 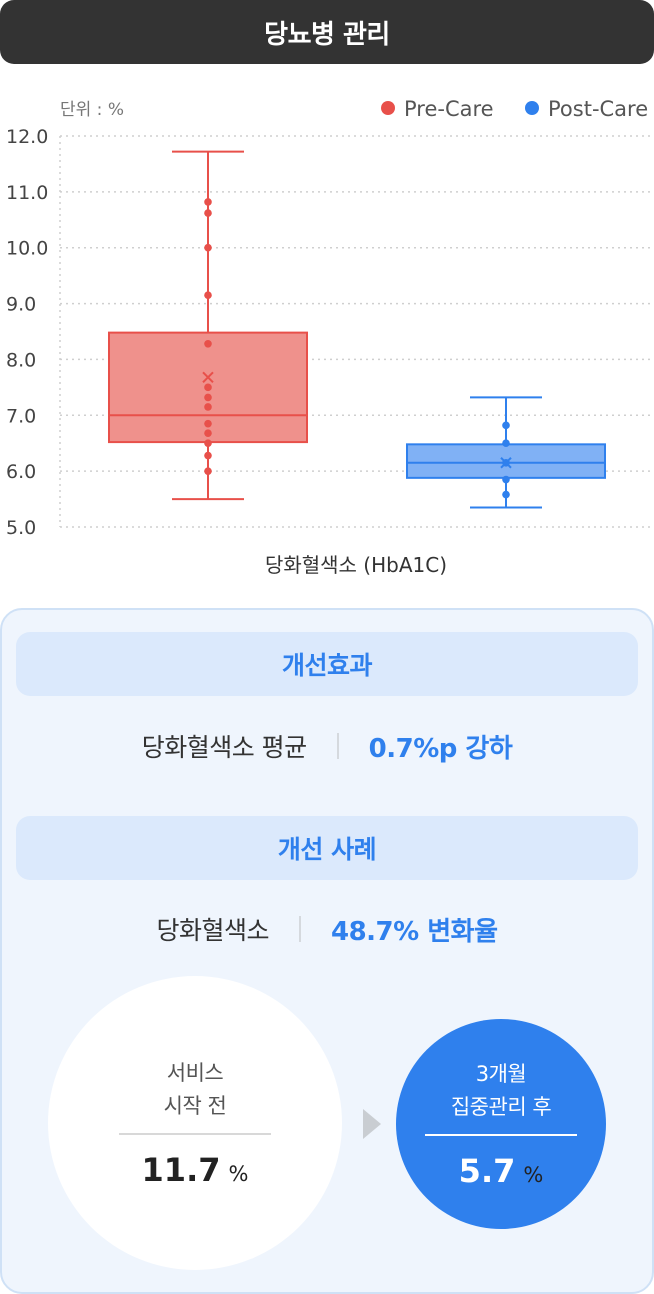 What do you see at coordinates (598, 109) in the screenshot?
I see `legend-label: Post-Care` at bounding box center [598, 109].